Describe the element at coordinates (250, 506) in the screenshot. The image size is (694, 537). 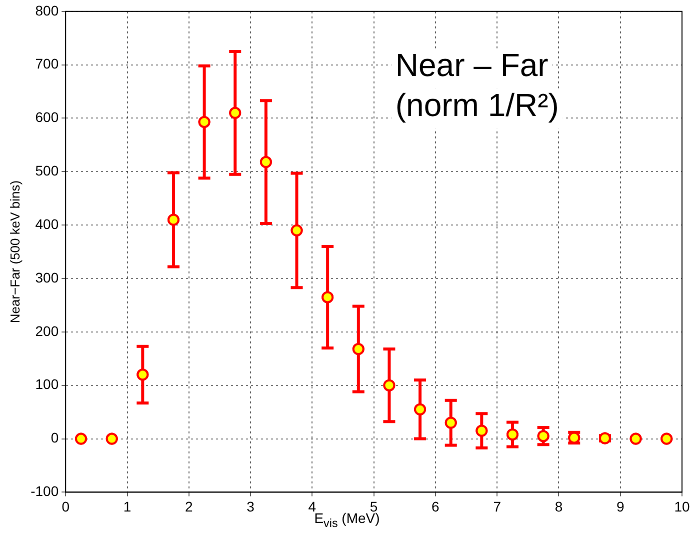
I see `x-tick-label: 3` at that location.